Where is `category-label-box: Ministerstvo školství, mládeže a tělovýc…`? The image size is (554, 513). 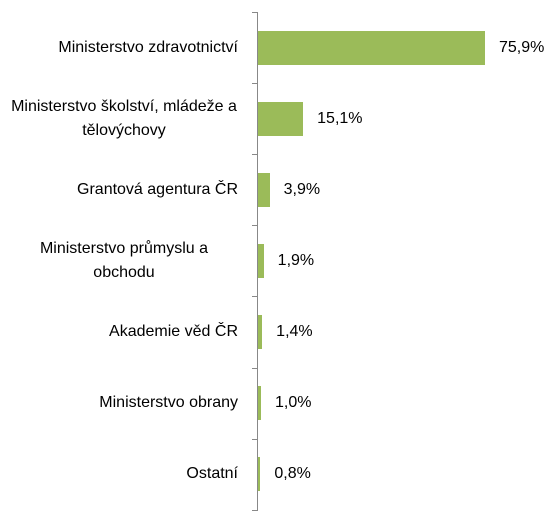 category-label-box: Ministerstvo školství, mládeže a tělovýc… is located at coordinates (122, 119).